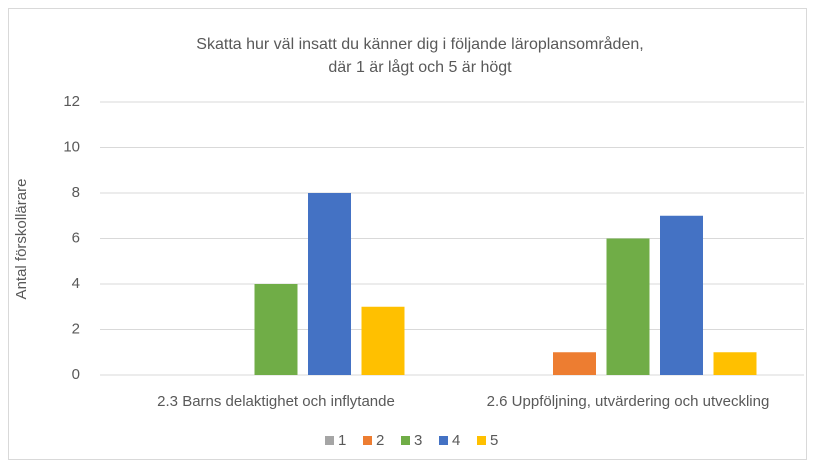  I want to click on legend-label: 1, so click(342, 440).